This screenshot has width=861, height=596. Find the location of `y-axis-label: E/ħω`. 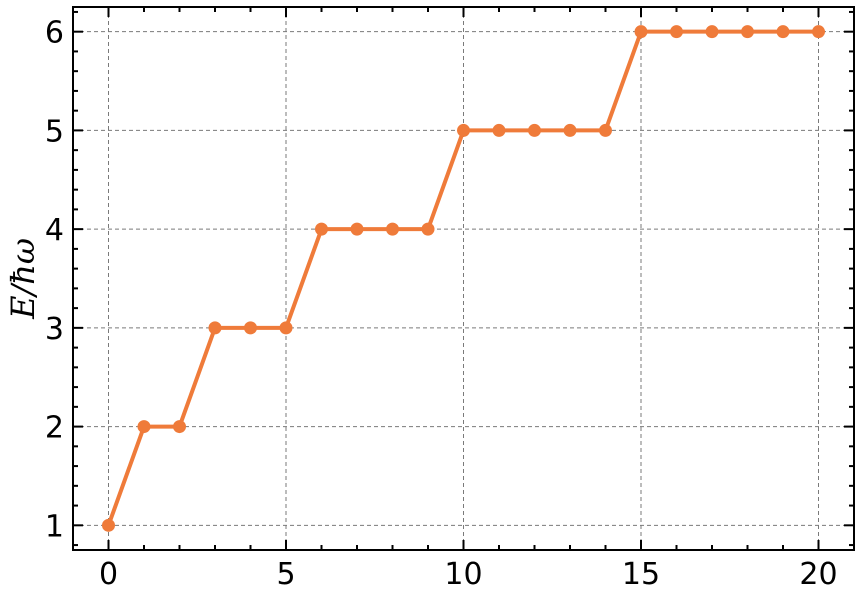

y-axis-label: E/ħω is located at coordinates (23, 279).